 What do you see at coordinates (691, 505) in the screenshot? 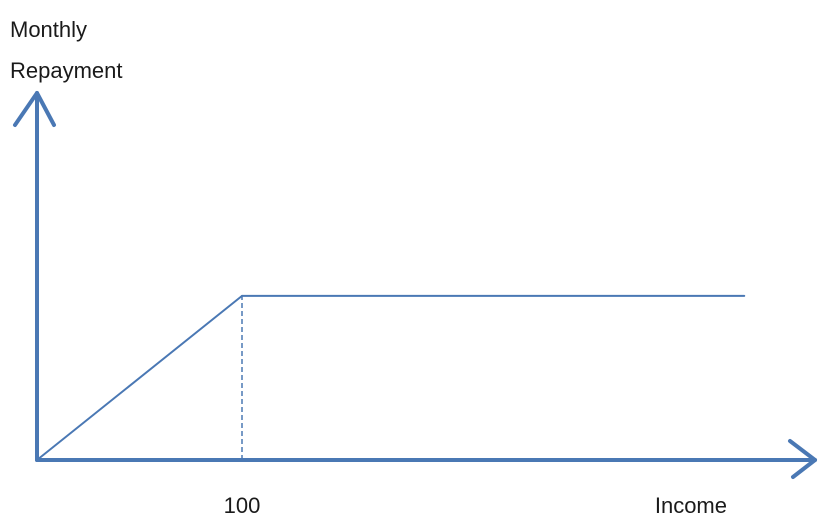
I see `x-axis-label: Income` at bounding box center [691, 505].